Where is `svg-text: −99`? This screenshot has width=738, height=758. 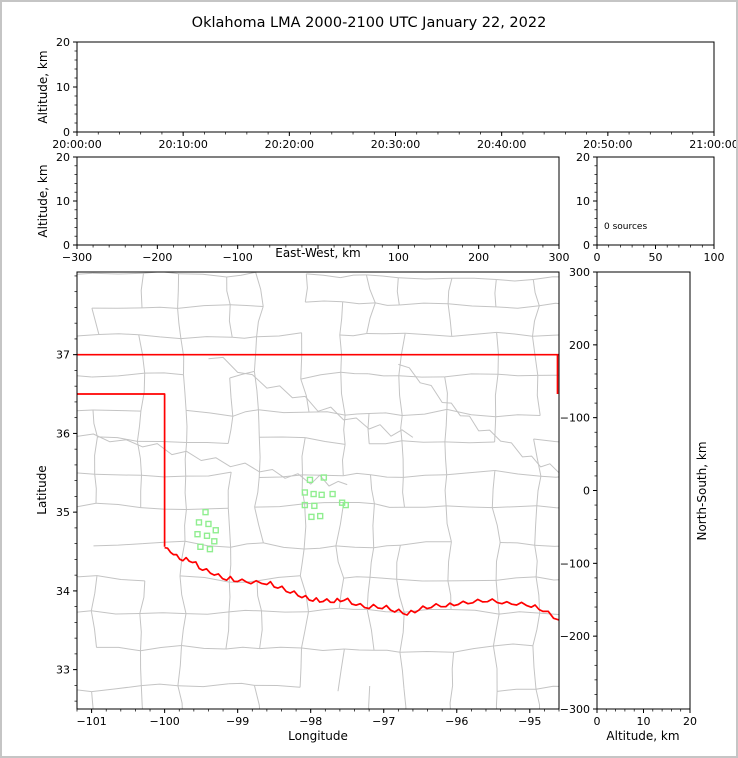 svg-text: −99 is located at coordinates (237, 721).